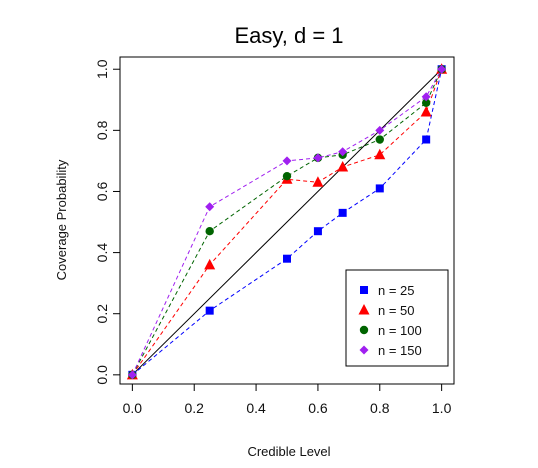  What do you see at coordinates (396, 290) in the screenshot?
I see `legend-label: n = 25` at bounding box center [396, 290].